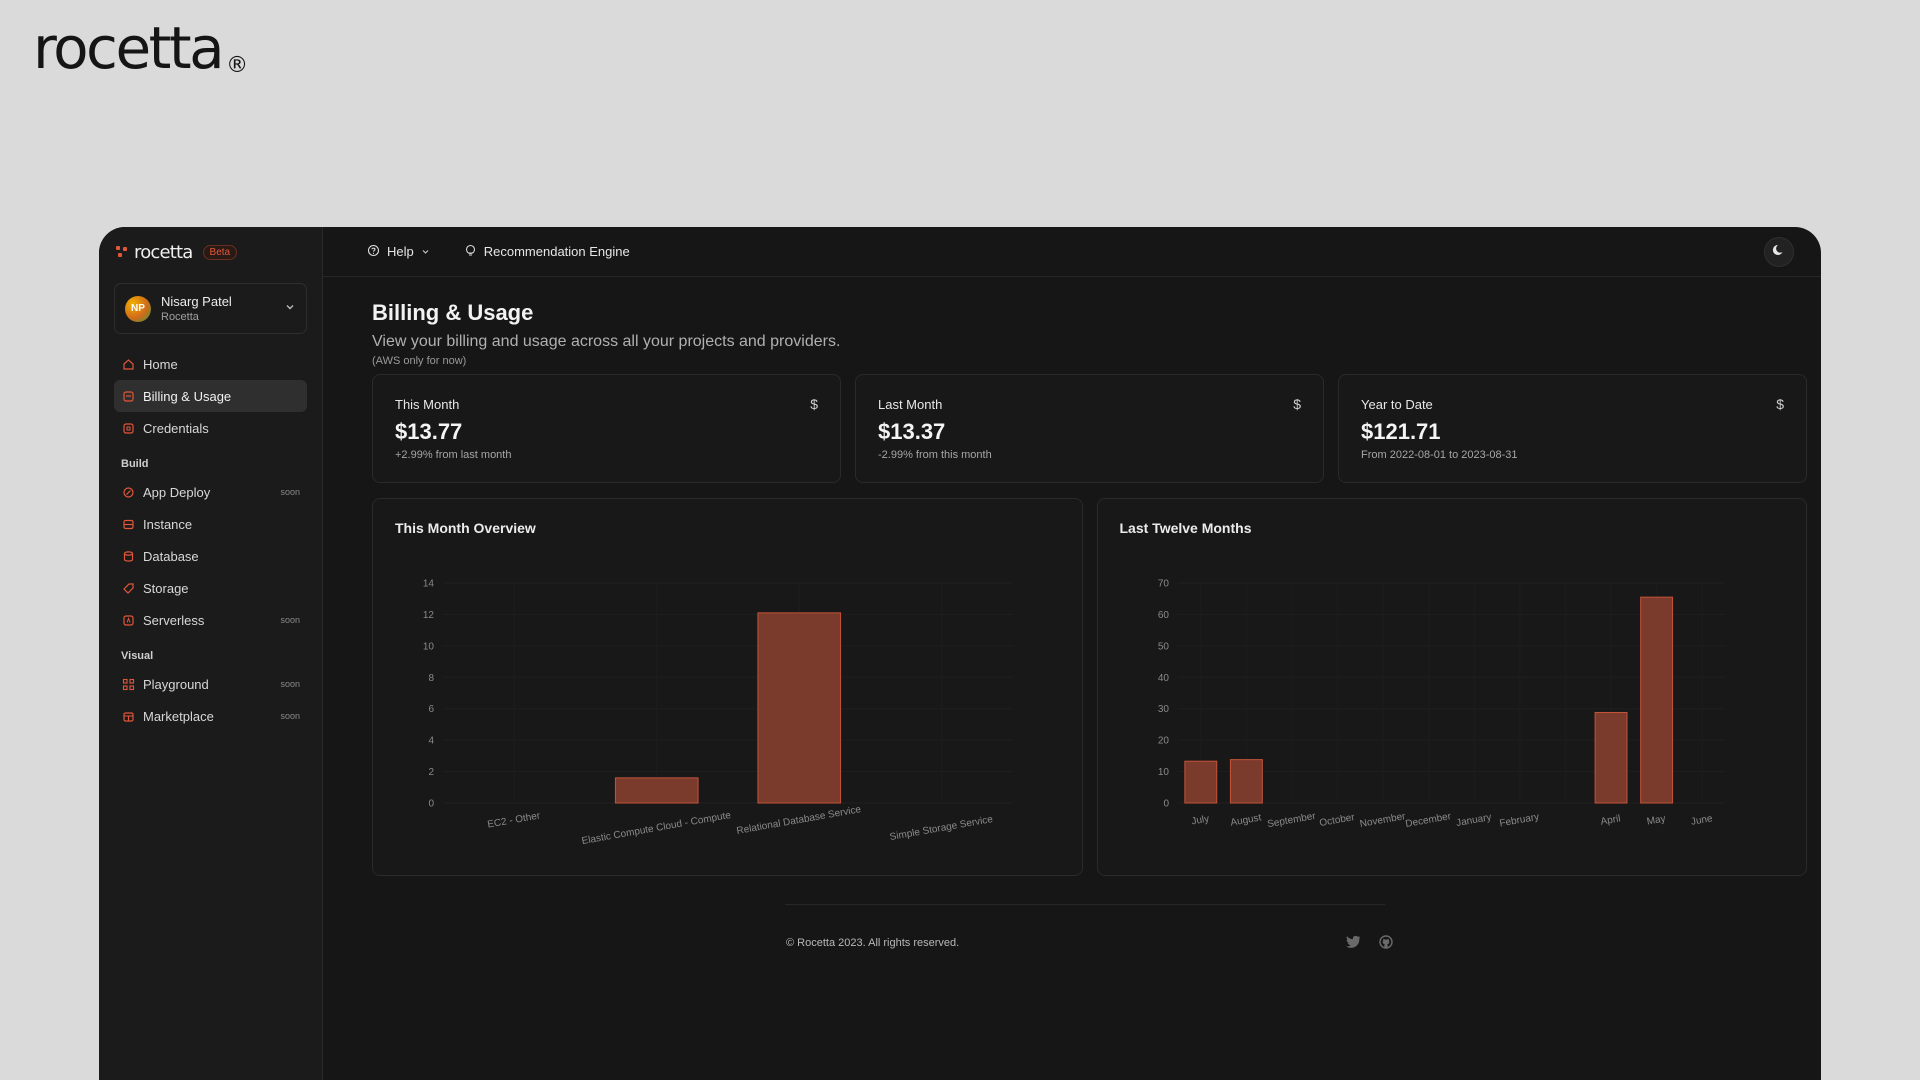 The height and width of the screenshot is (1080, 1920). Describe the element at coordinates (912, 431) in the screenshot. I see `stat-value: $13.37` at that location.